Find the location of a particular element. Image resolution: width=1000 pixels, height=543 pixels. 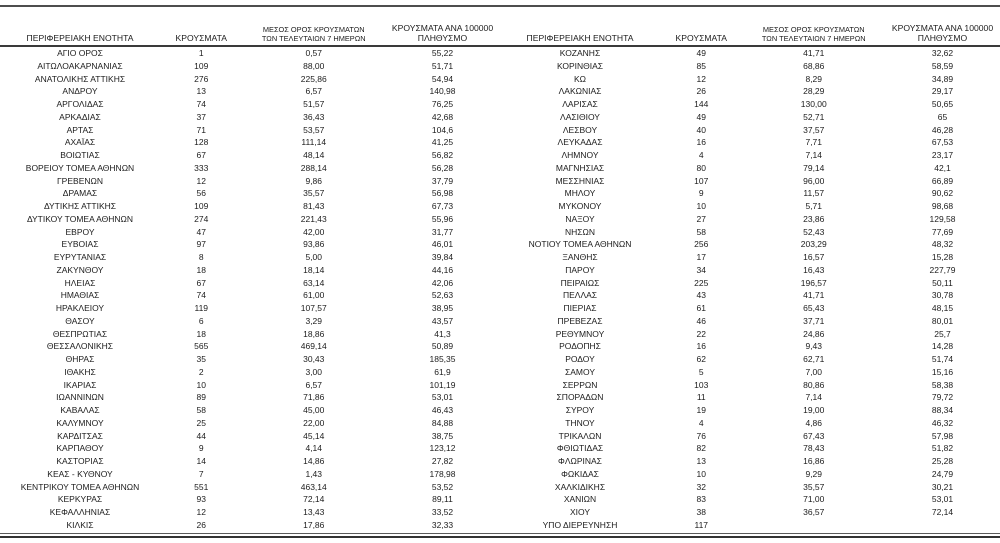

table-row: ΛΑΡΙΣΑΣ 144 130,00 50,65 is located at coordinates (750, 104).